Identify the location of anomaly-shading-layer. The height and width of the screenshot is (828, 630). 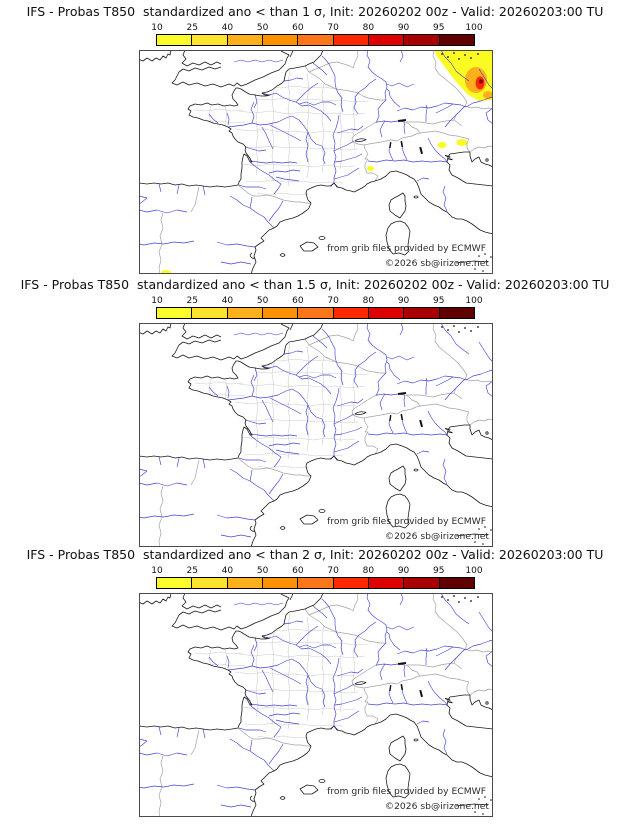
(327, 162).